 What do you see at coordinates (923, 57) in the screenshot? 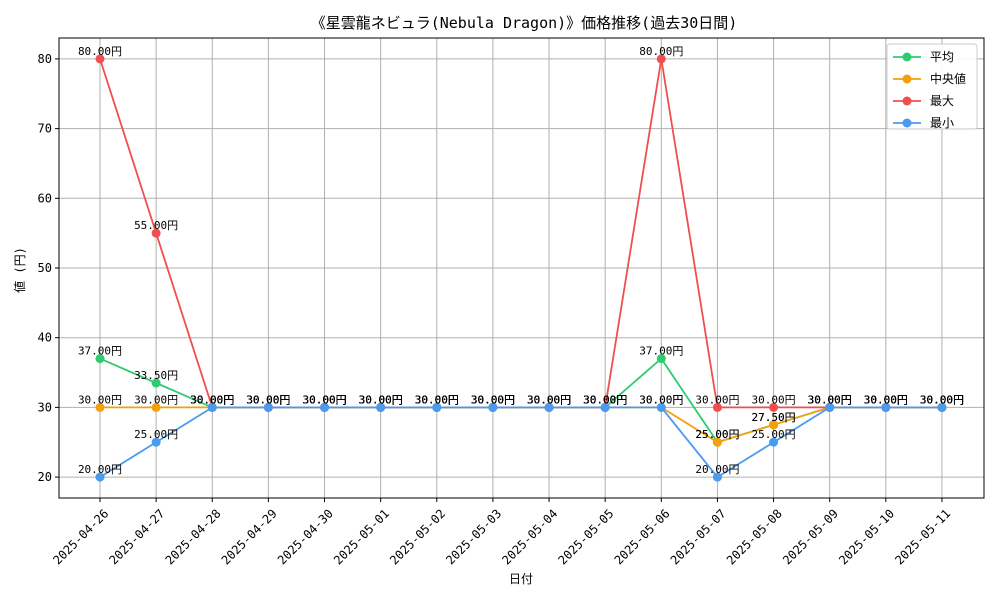
I see `legend-item: 平均` at bounding box center [923, 57].